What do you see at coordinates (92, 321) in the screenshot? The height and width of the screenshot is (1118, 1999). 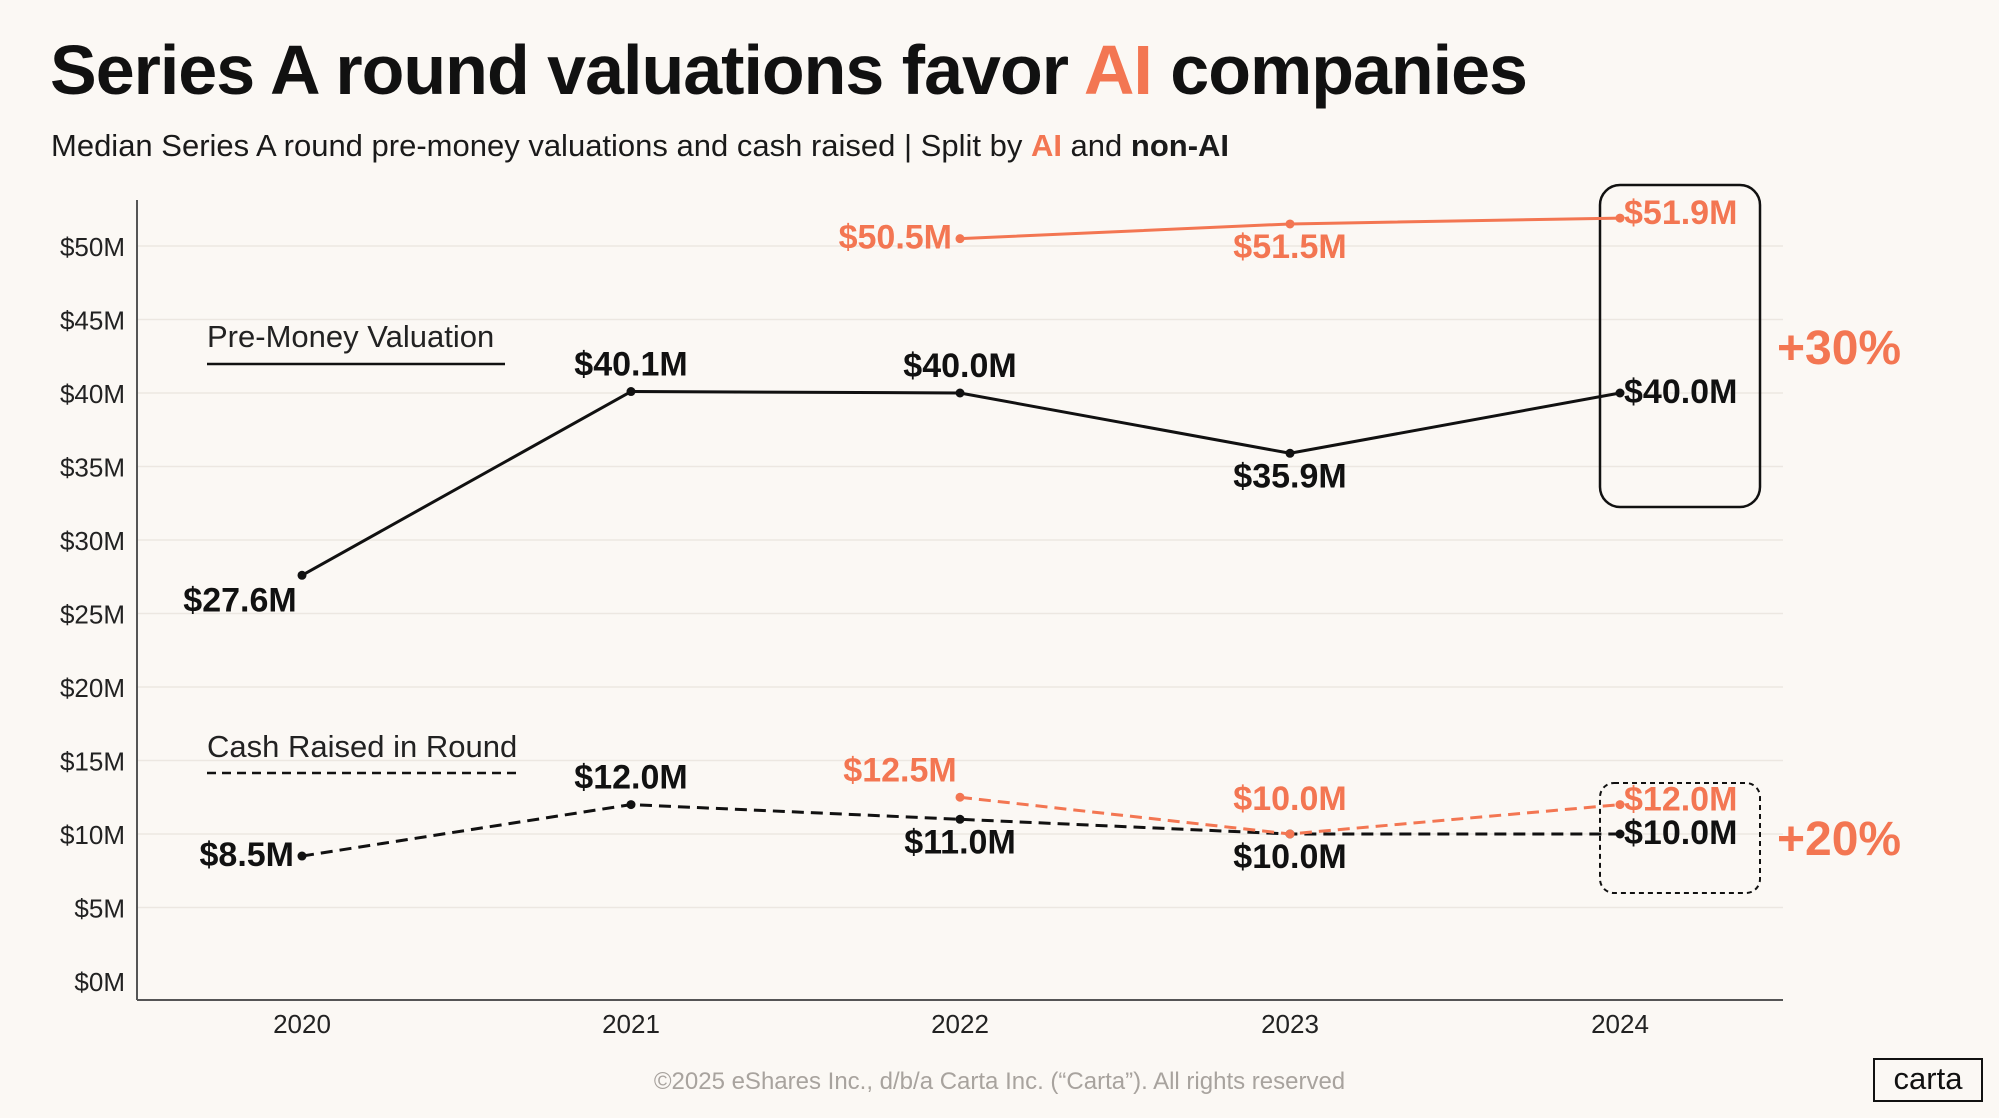 I see `y-tick-label: $45M` at bounding box center [92, 321].